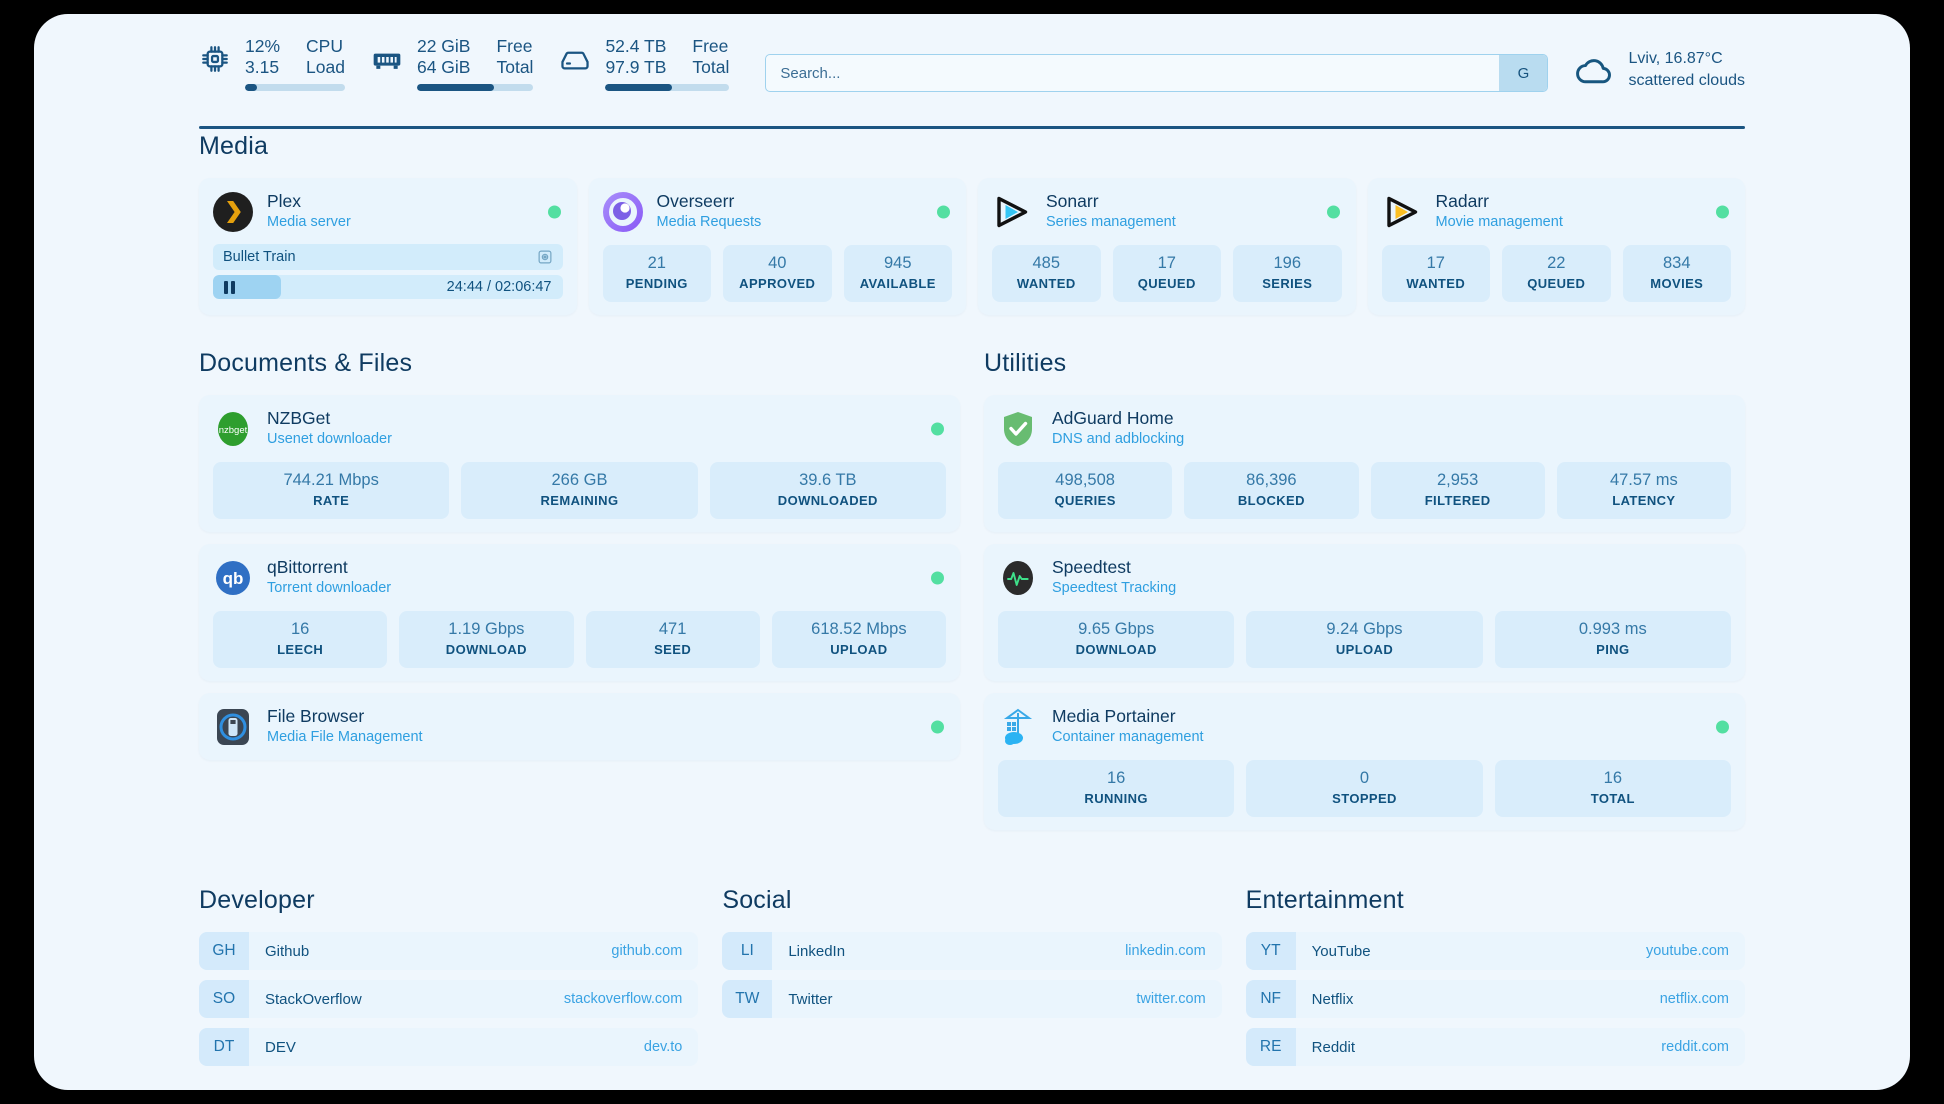 This screenshot has height=1104, width=1944. I want to click on service-subtitle: Media File Management, so click(345, 737).